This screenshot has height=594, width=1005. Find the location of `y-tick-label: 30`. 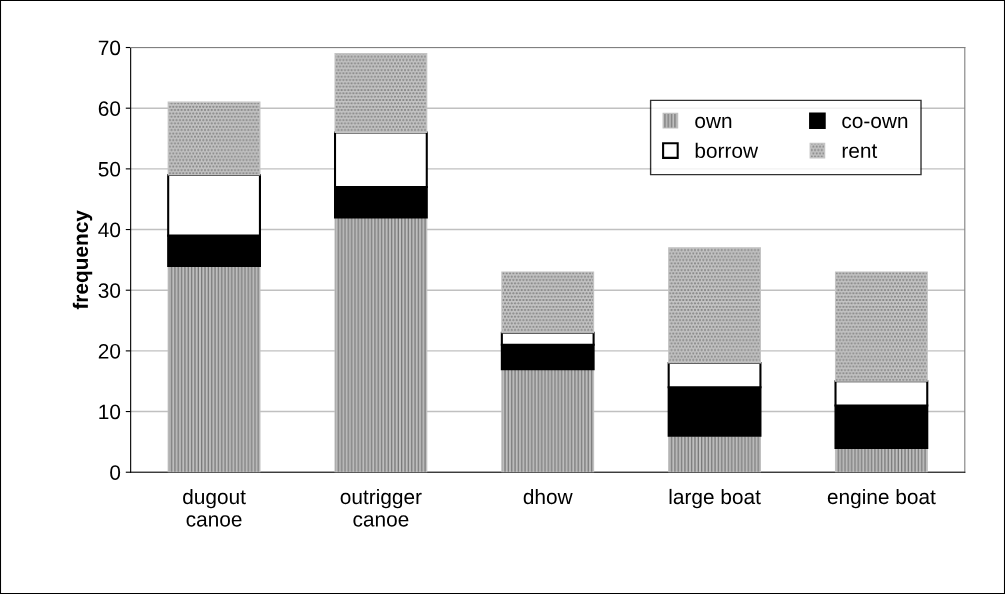

y-tick-label: 30 is located at coordinates (109, 290).